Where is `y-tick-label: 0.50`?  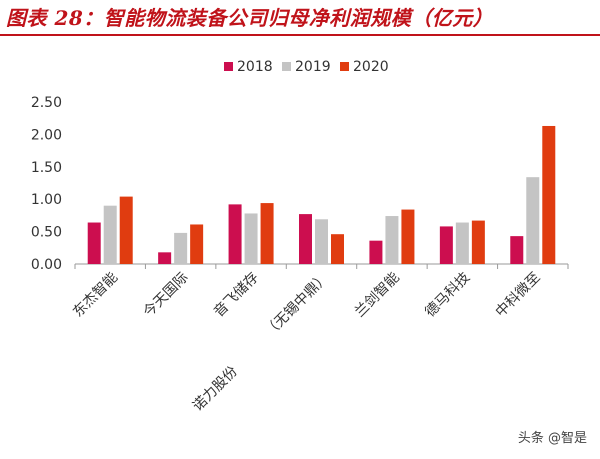 y-tick-label: 0.50 is located at coordinates (46, 233).